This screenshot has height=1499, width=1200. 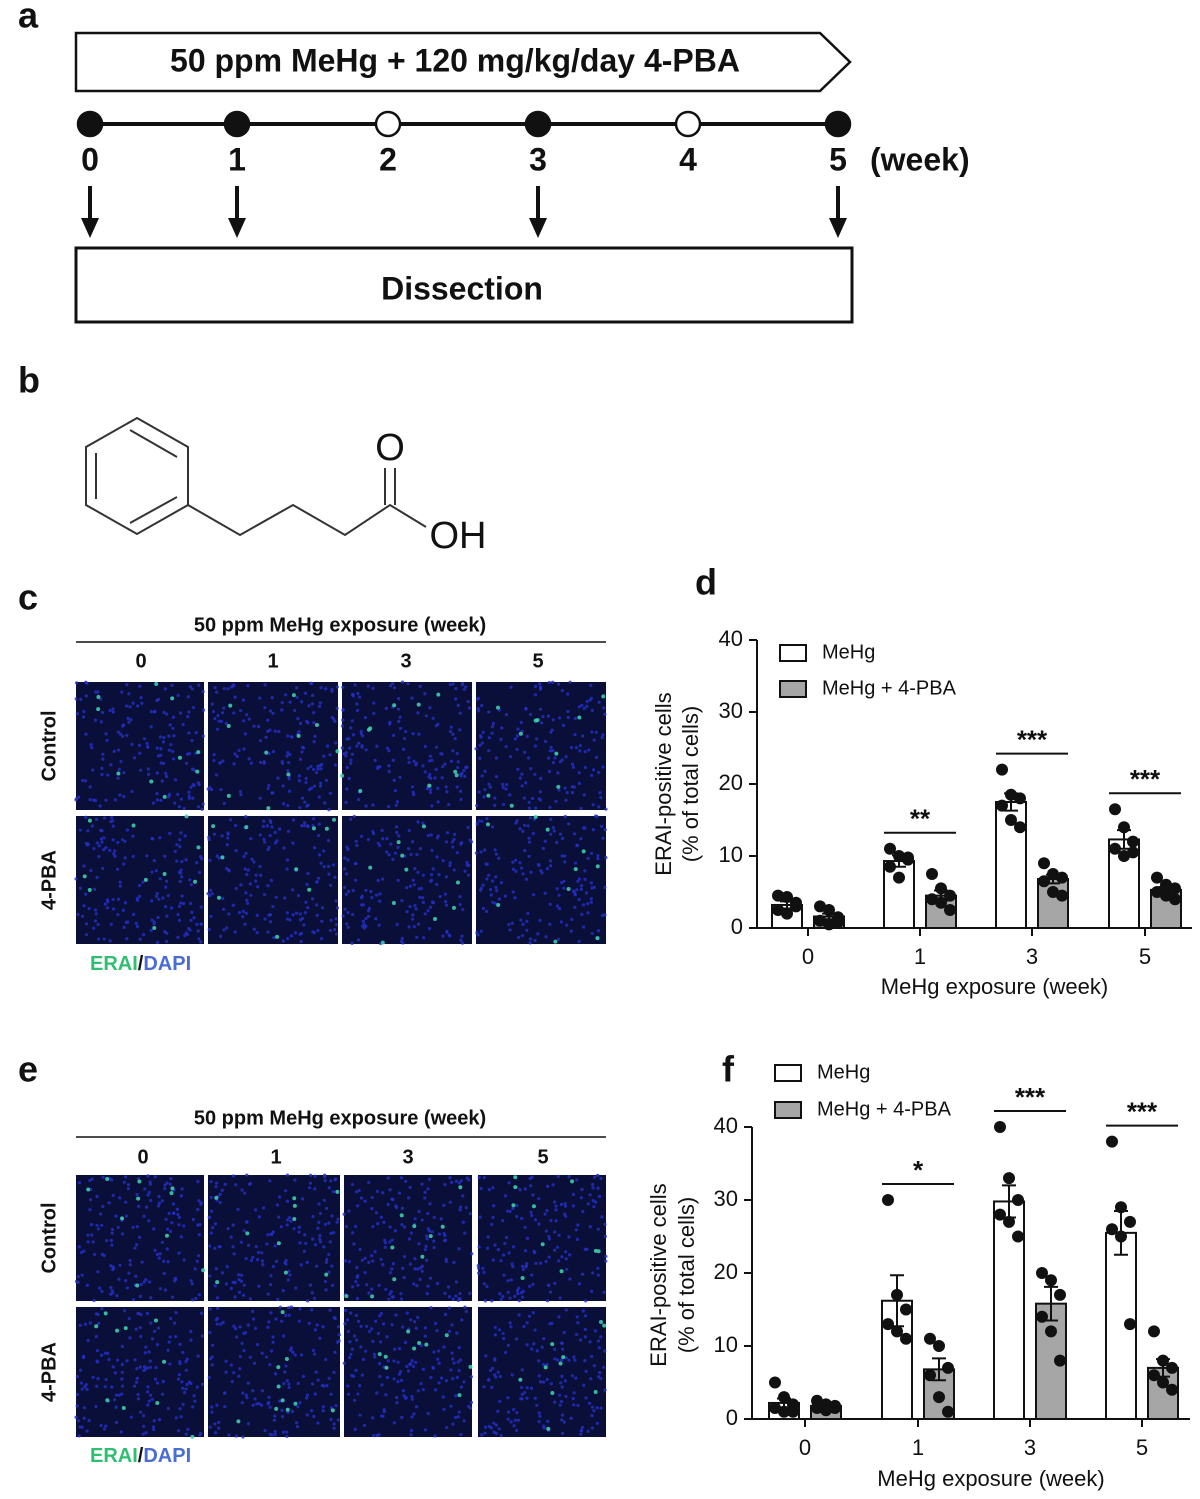 What do you see at coordinates (537, 661) in the screenshot?
I see `column-label: 5` at bounding box center [537, 661].